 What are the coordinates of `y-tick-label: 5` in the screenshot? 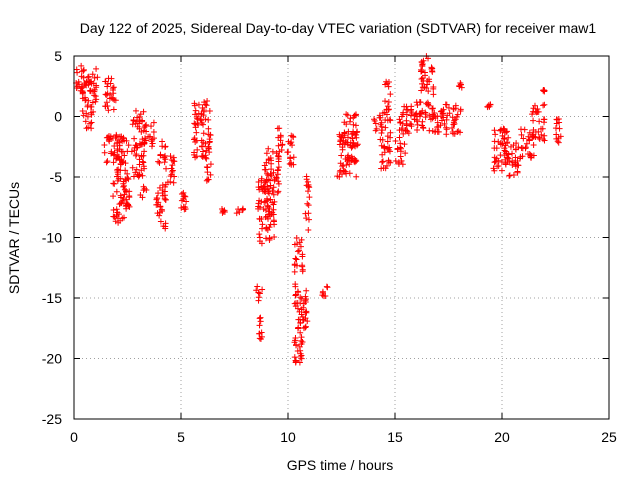 It's located at (58, 56).